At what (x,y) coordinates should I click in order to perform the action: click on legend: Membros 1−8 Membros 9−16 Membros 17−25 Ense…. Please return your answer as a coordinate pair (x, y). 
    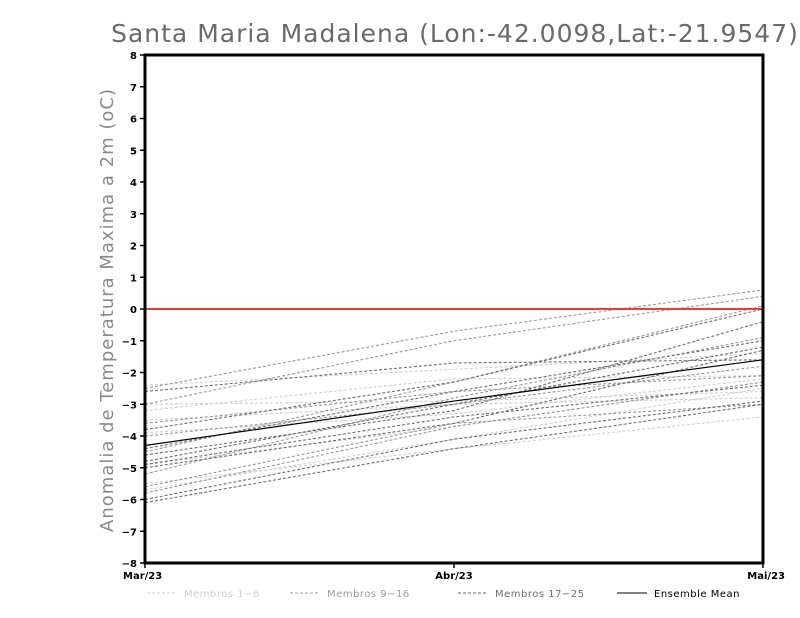
    Looking at the image, I should click on (443, 594).